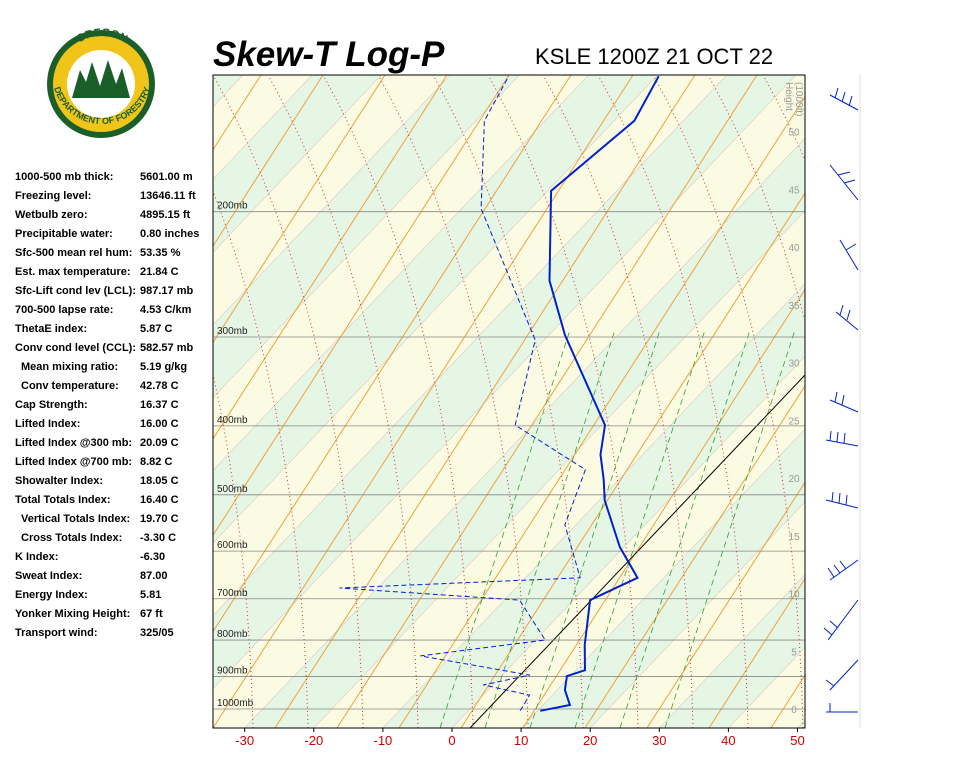  I want to click on temperature-tick-label: 50, so click(797, 740).